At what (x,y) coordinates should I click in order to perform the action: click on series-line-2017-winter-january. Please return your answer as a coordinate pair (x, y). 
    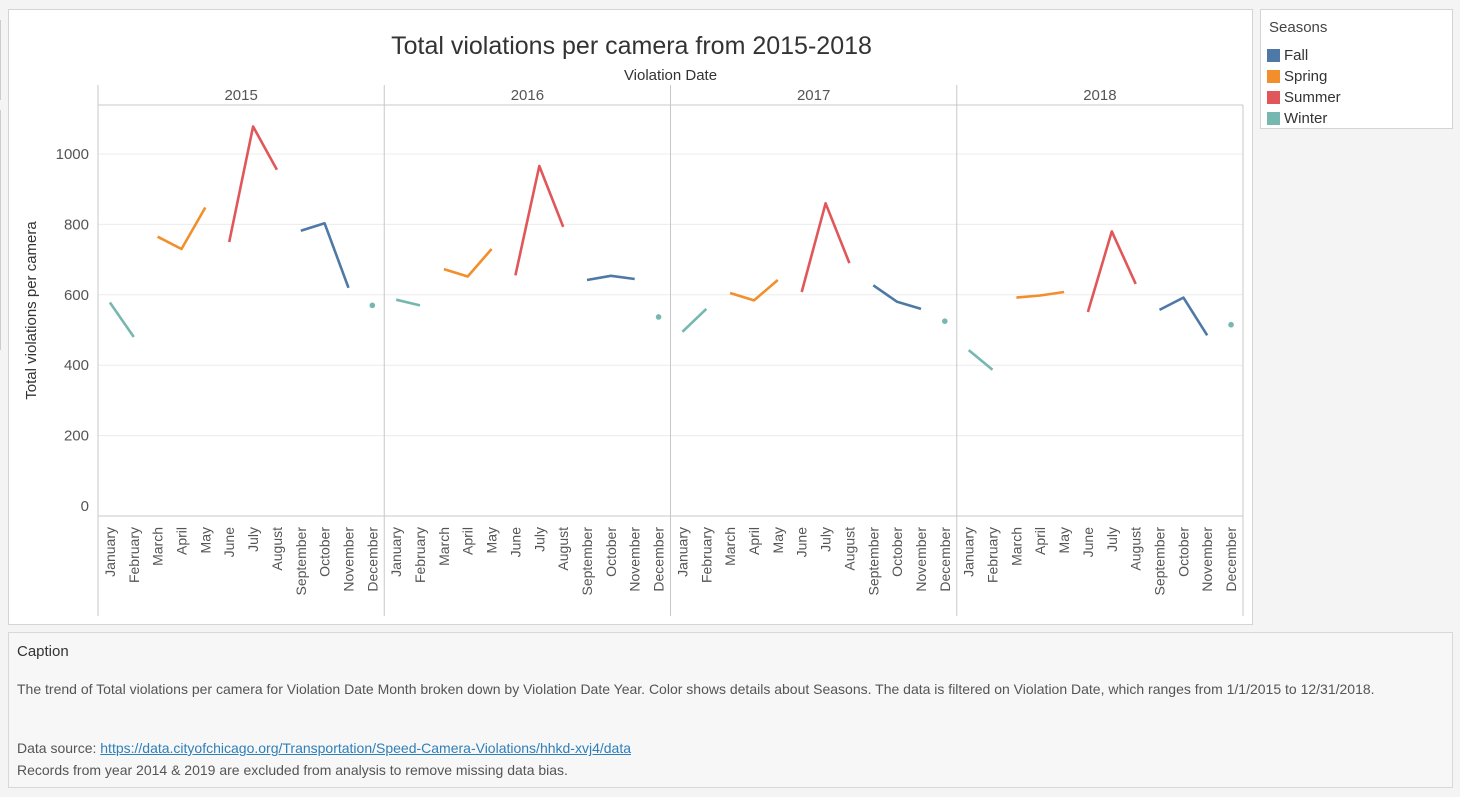
    Looking at the image, I should click on (694, 320).